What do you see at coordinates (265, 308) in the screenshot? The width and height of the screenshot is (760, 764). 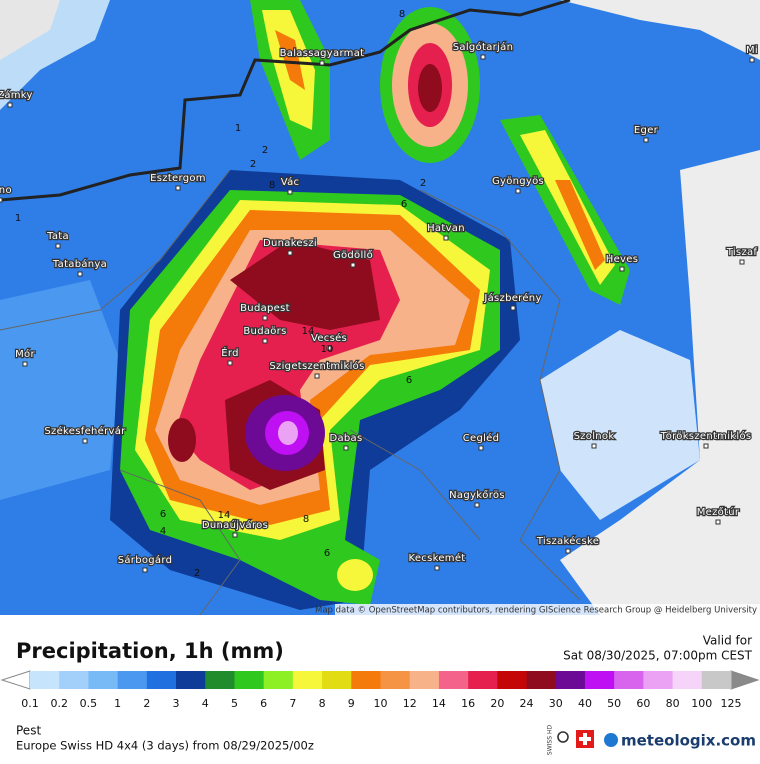 I see `place-label: Budapest` at bounding box center [265, 308].